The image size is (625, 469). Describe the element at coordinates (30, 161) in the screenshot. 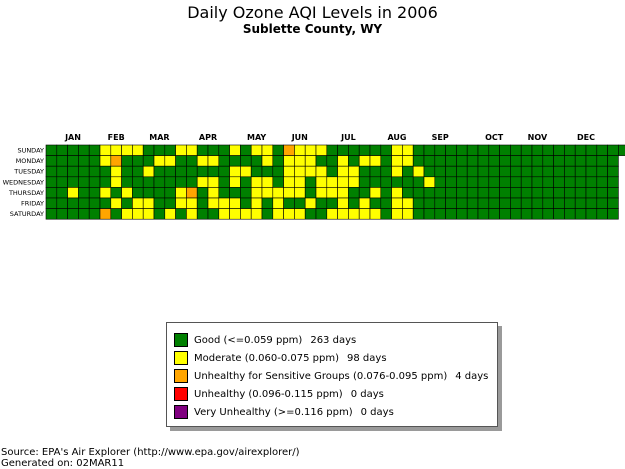

I see `weekday-label: MONDAY` at that location.